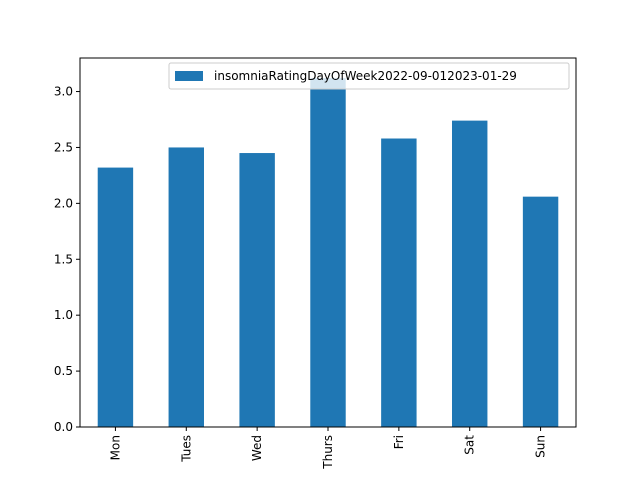  What do you see at coordinates (541, 446) in the screenshot?
I see `x-tick-label-sun: Sun` at bounding box center [541, 446].